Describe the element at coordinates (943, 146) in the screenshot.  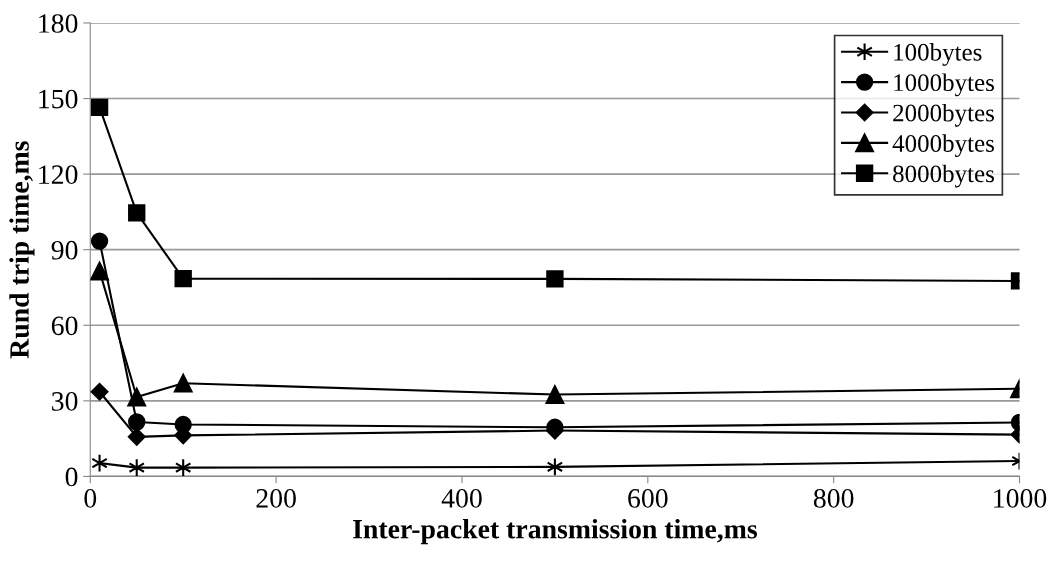
I see `legend-label: 4000bytes` at that location.